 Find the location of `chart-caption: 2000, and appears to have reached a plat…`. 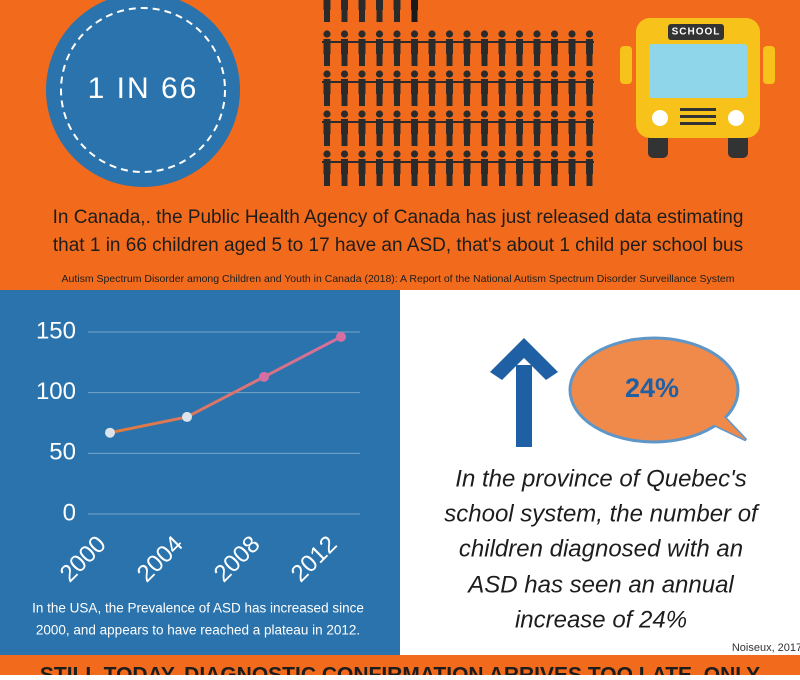

chart-caption: 2000, and appears to have reached a plat… is located at coordinates (198, 630).